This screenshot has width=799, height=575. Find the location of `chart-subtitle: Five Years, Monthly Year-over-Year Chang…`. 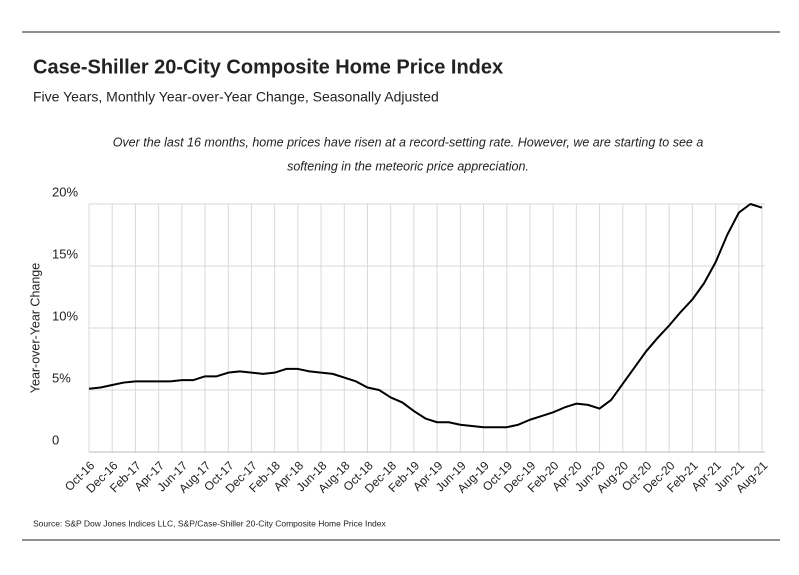

chart-subtitle: Five Years, Monthly Year-over-Year Chang… is located at coordinates (236, 97).